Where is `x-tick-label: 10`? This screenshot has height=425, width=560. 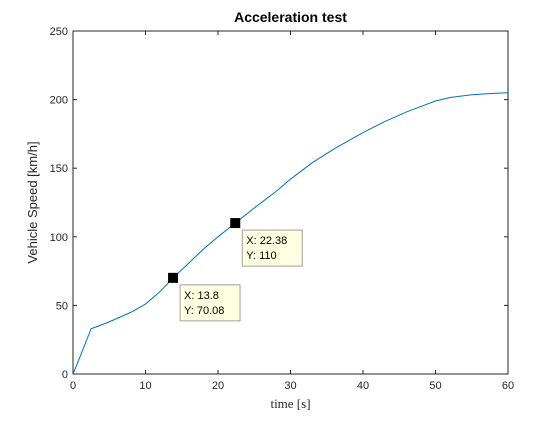
x-tick-label: 10 is located at coordinates (145, 386).